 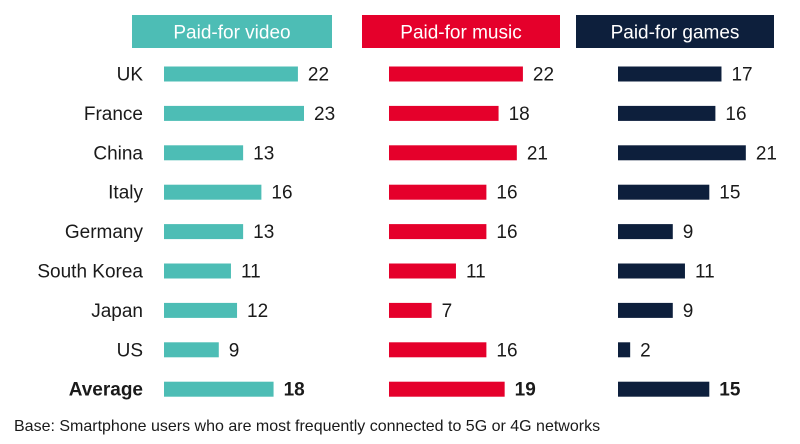 What do you see at coordinates (294, 390) in the screenshot?
I see `value-label-paid-for-video-average: 18` at bounding box center [294, 390].